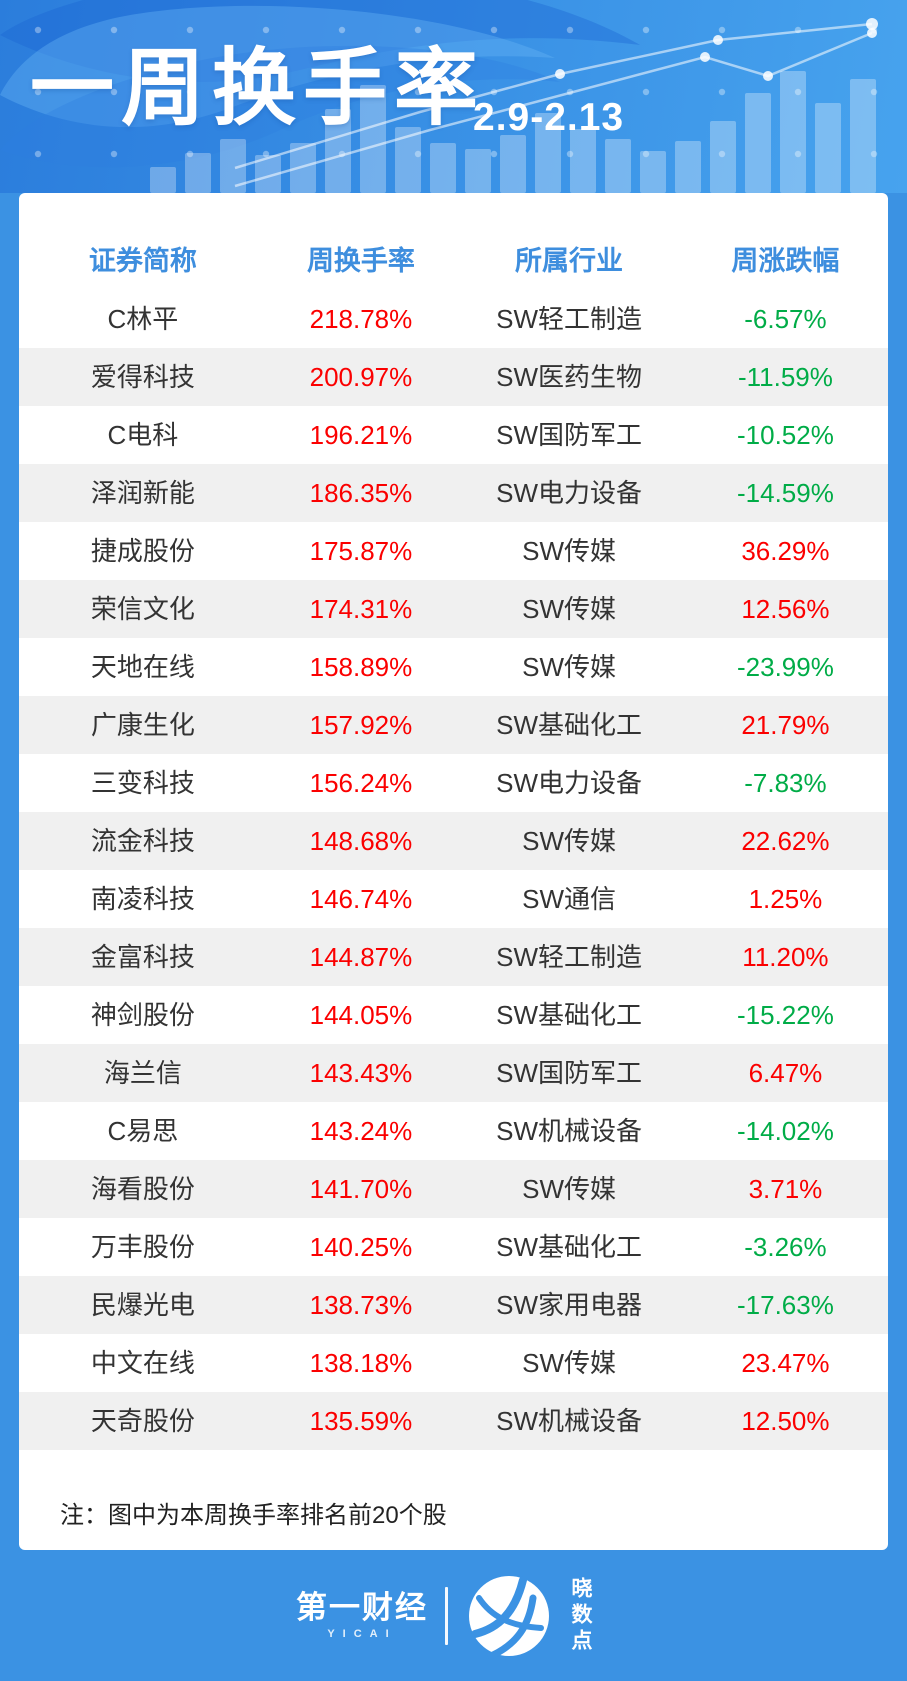 This screenshot has height=1681, width=907. I want to click on stock-name: 爱得科技, so click(142, 377).